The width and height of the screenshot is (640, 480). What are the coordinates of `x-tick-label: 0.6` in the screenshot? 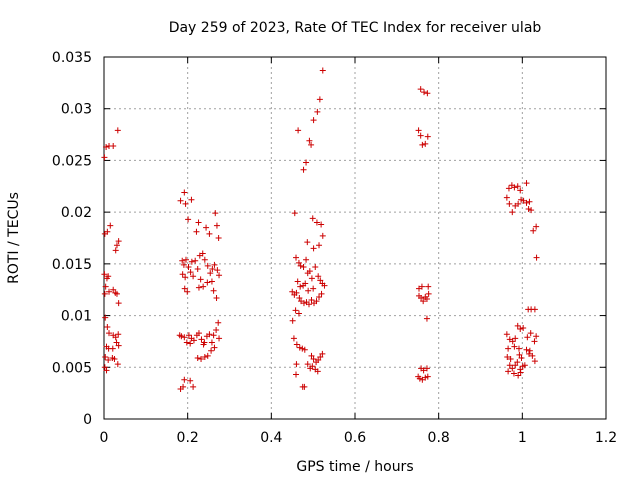 It's located at (355, 438).